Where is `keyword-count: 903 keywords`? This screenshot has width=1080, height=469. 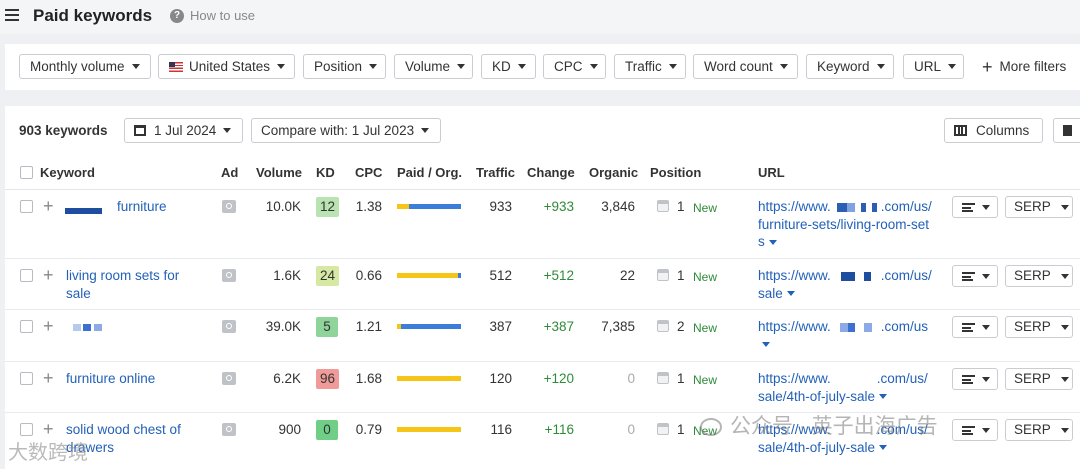 keyword-count: 903 keywords is located at coordinates (63, 130).